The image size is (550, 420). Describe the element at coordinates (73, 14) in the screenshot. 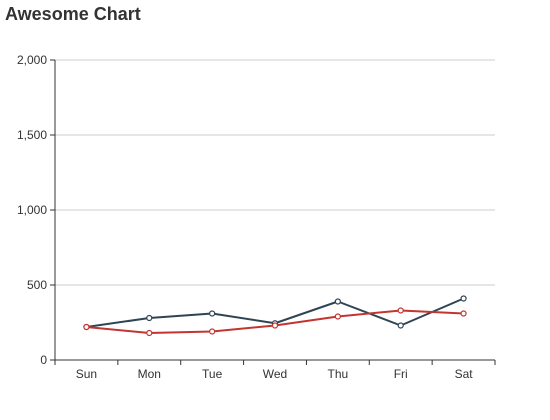

I see `chart-title: Awesome Chart` at that location.